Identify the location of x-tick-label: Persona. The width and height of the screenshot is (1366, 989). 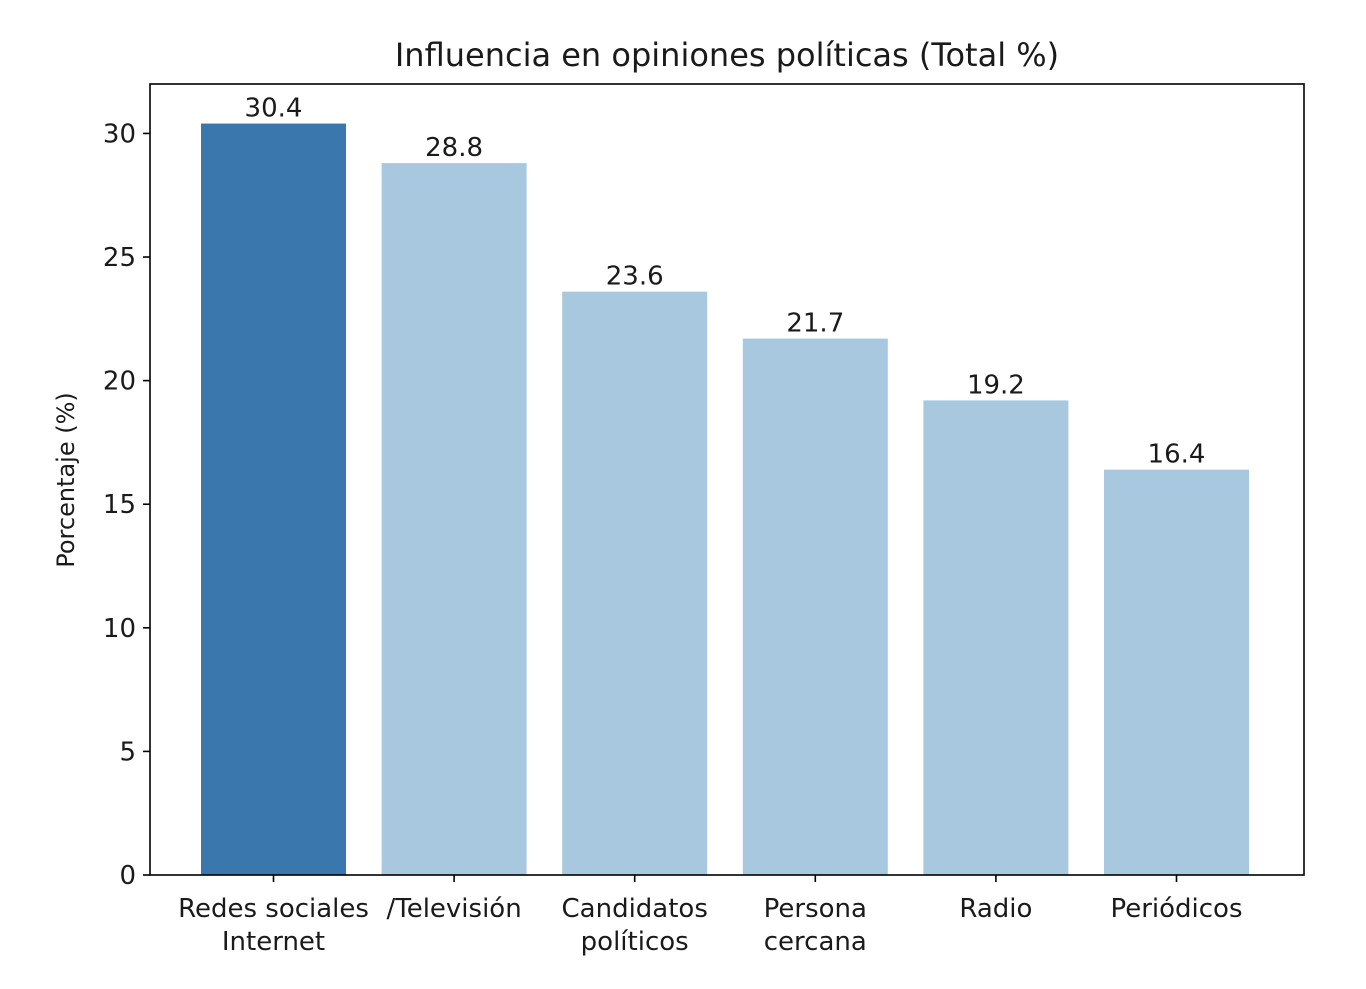
(815, 909).